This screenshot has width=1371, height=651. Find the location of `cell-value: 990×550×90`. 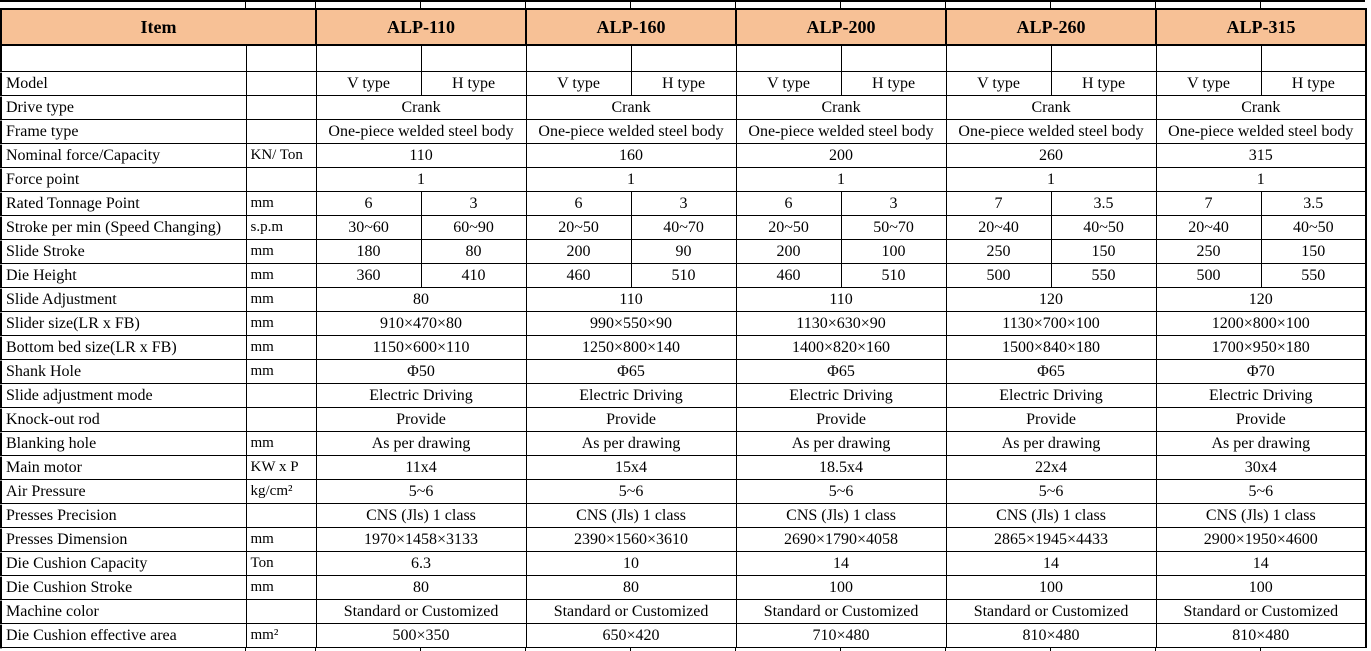

cell-value: 990×550×90 is located at coordinates (631, 323).